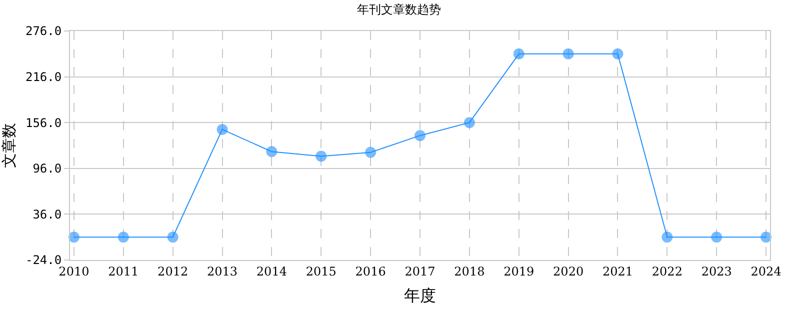  Describe the element at coordinates (568, 271) in the screenshot. I see `x-tick-label: 2020` at that location.